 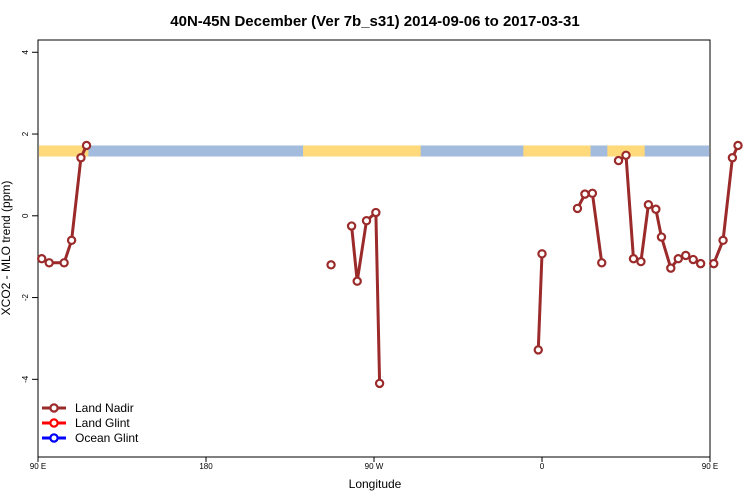 What do you see at coordinates (25, 133) in the screenshot?
I see `y-tick-label: 2` at bounding box center [25, 133].